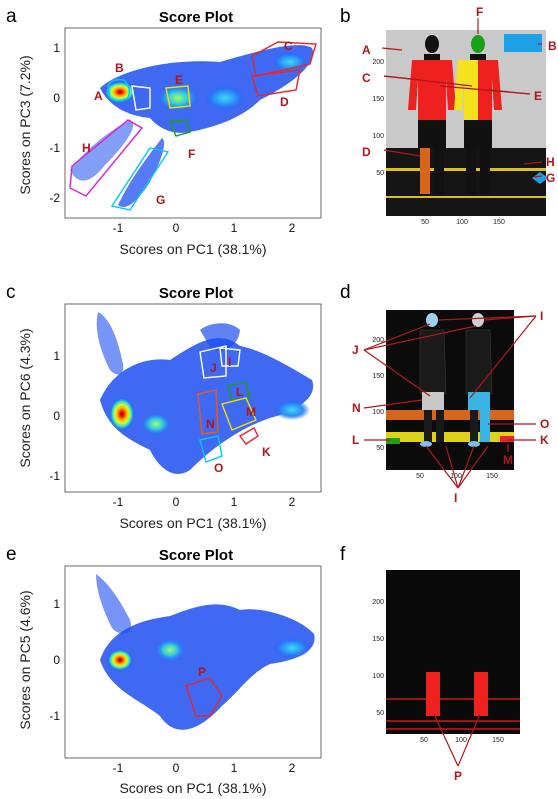 Image resolution: width=558 pixels, height=799 pixels. What do you see at coordinates (210, 424) in the screenshot?
I see `region-label-c-N: N` at bounding box center [210, 424].